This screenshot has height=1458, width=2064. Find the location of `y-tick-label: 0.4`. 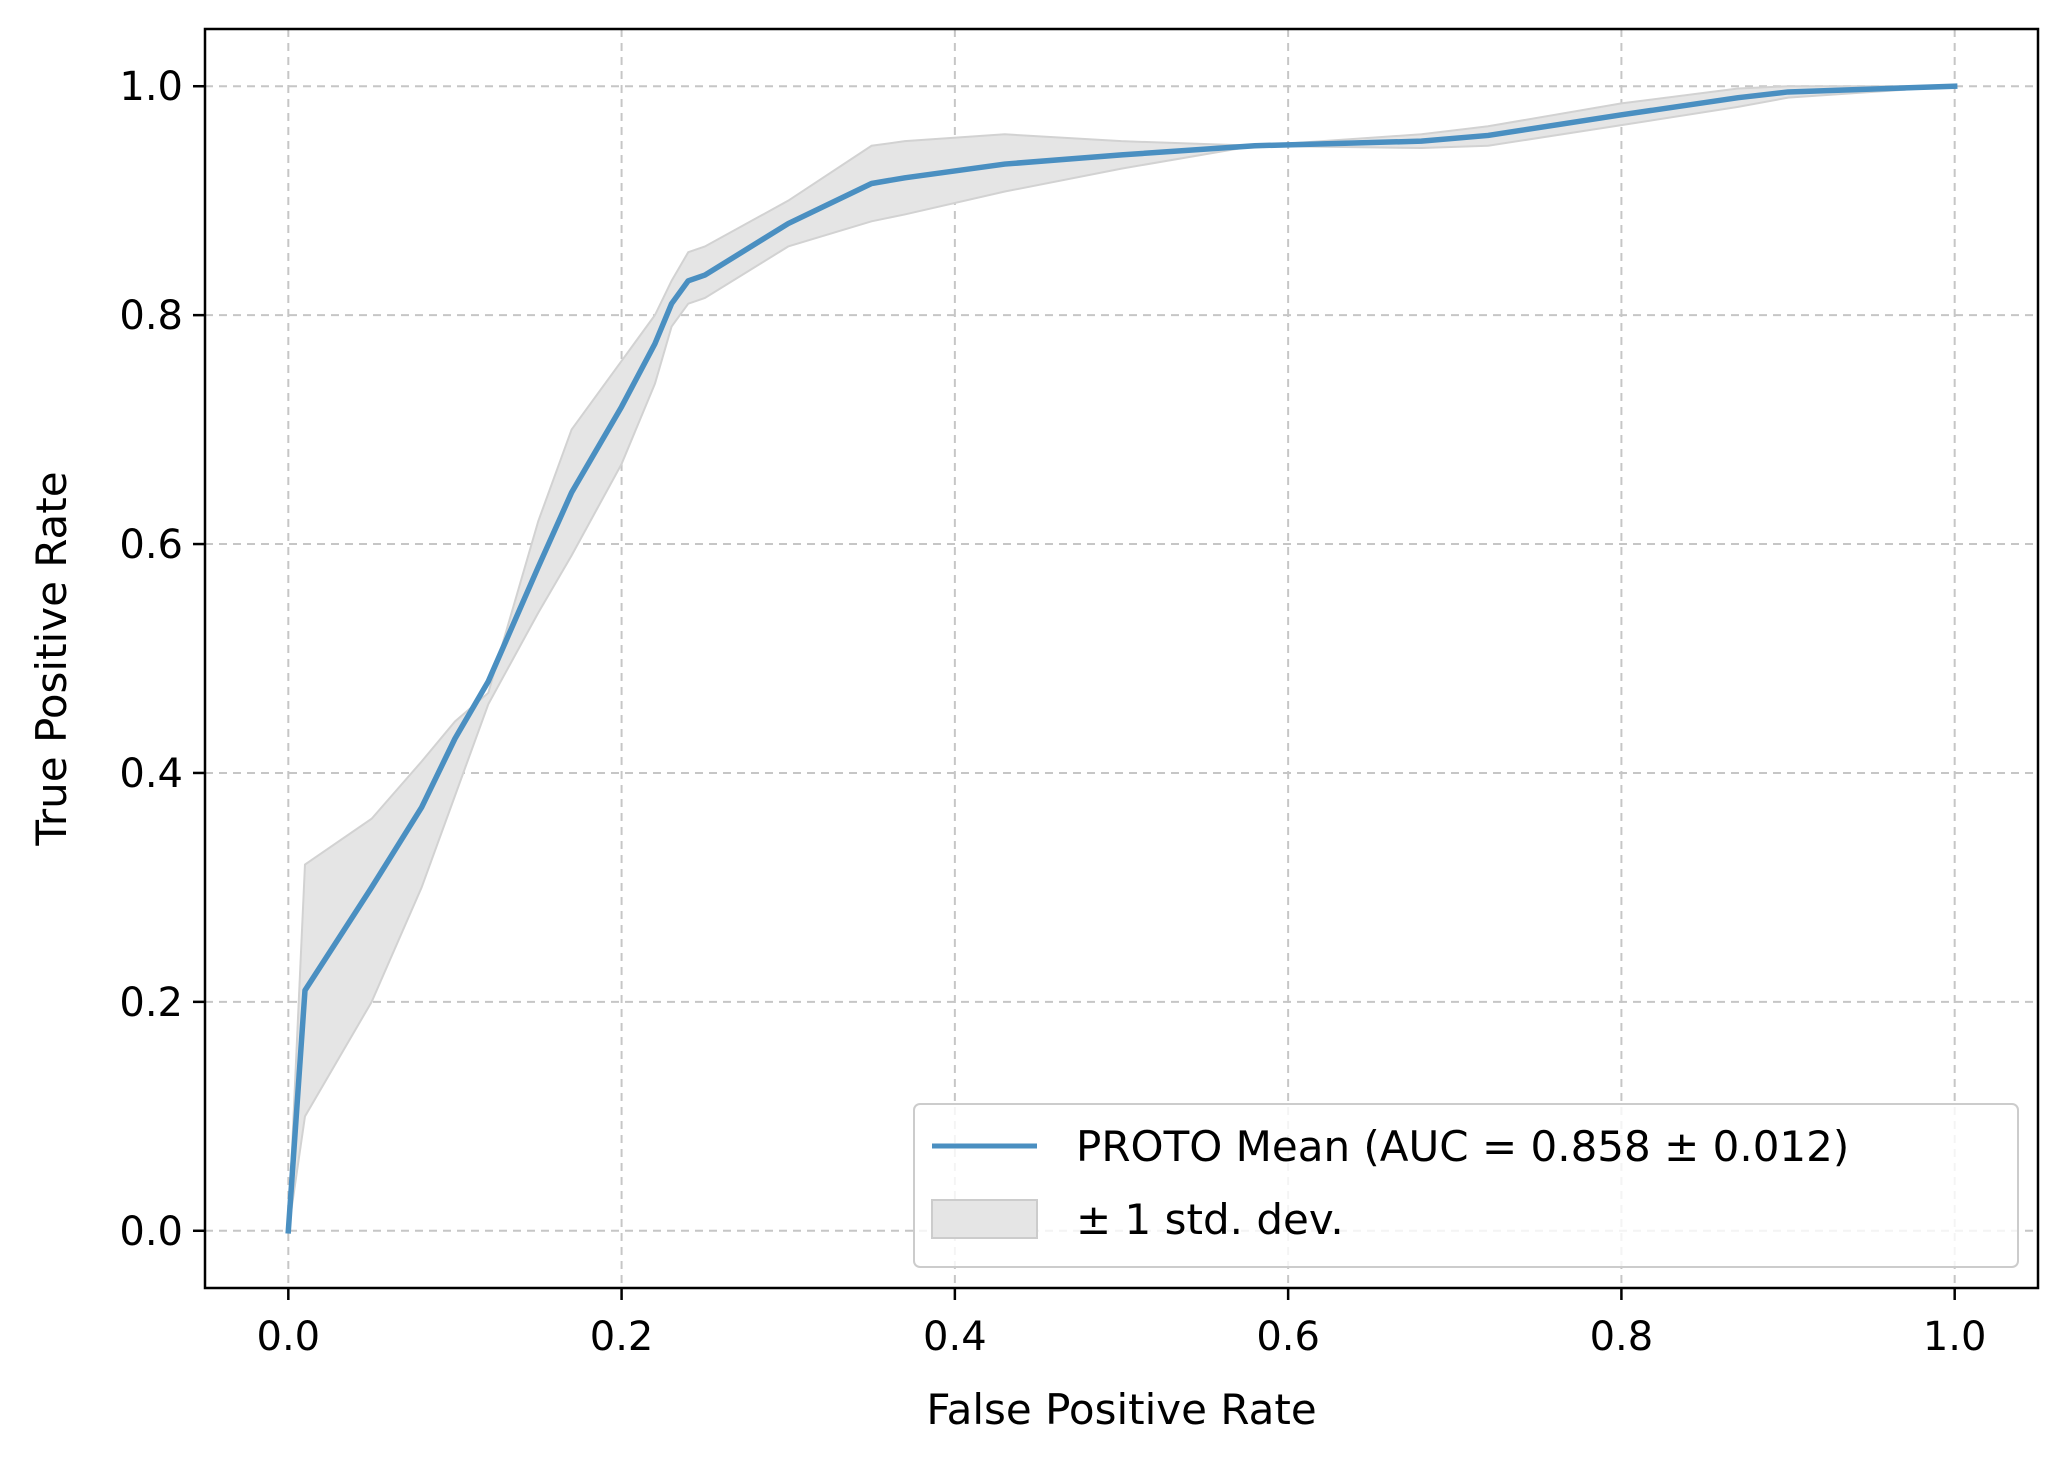

y-tick-label: 0.4 is located at coordinates (151, 774).